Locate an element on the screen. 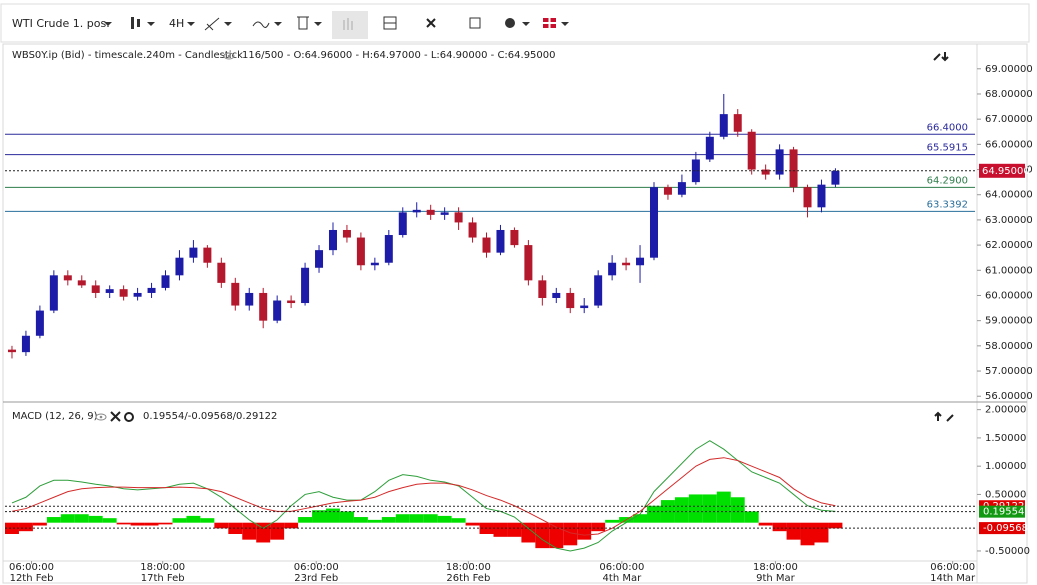 The height and width of the screenshot is (585, 1037). drawing-tool-button is located at coordinates (218, 24).